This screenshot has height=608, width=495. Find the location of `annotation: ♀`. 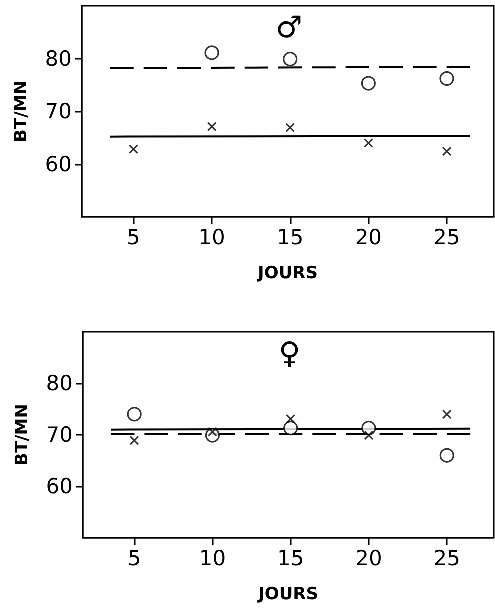

annotation: ♀ is located at coordinates (289, 354).